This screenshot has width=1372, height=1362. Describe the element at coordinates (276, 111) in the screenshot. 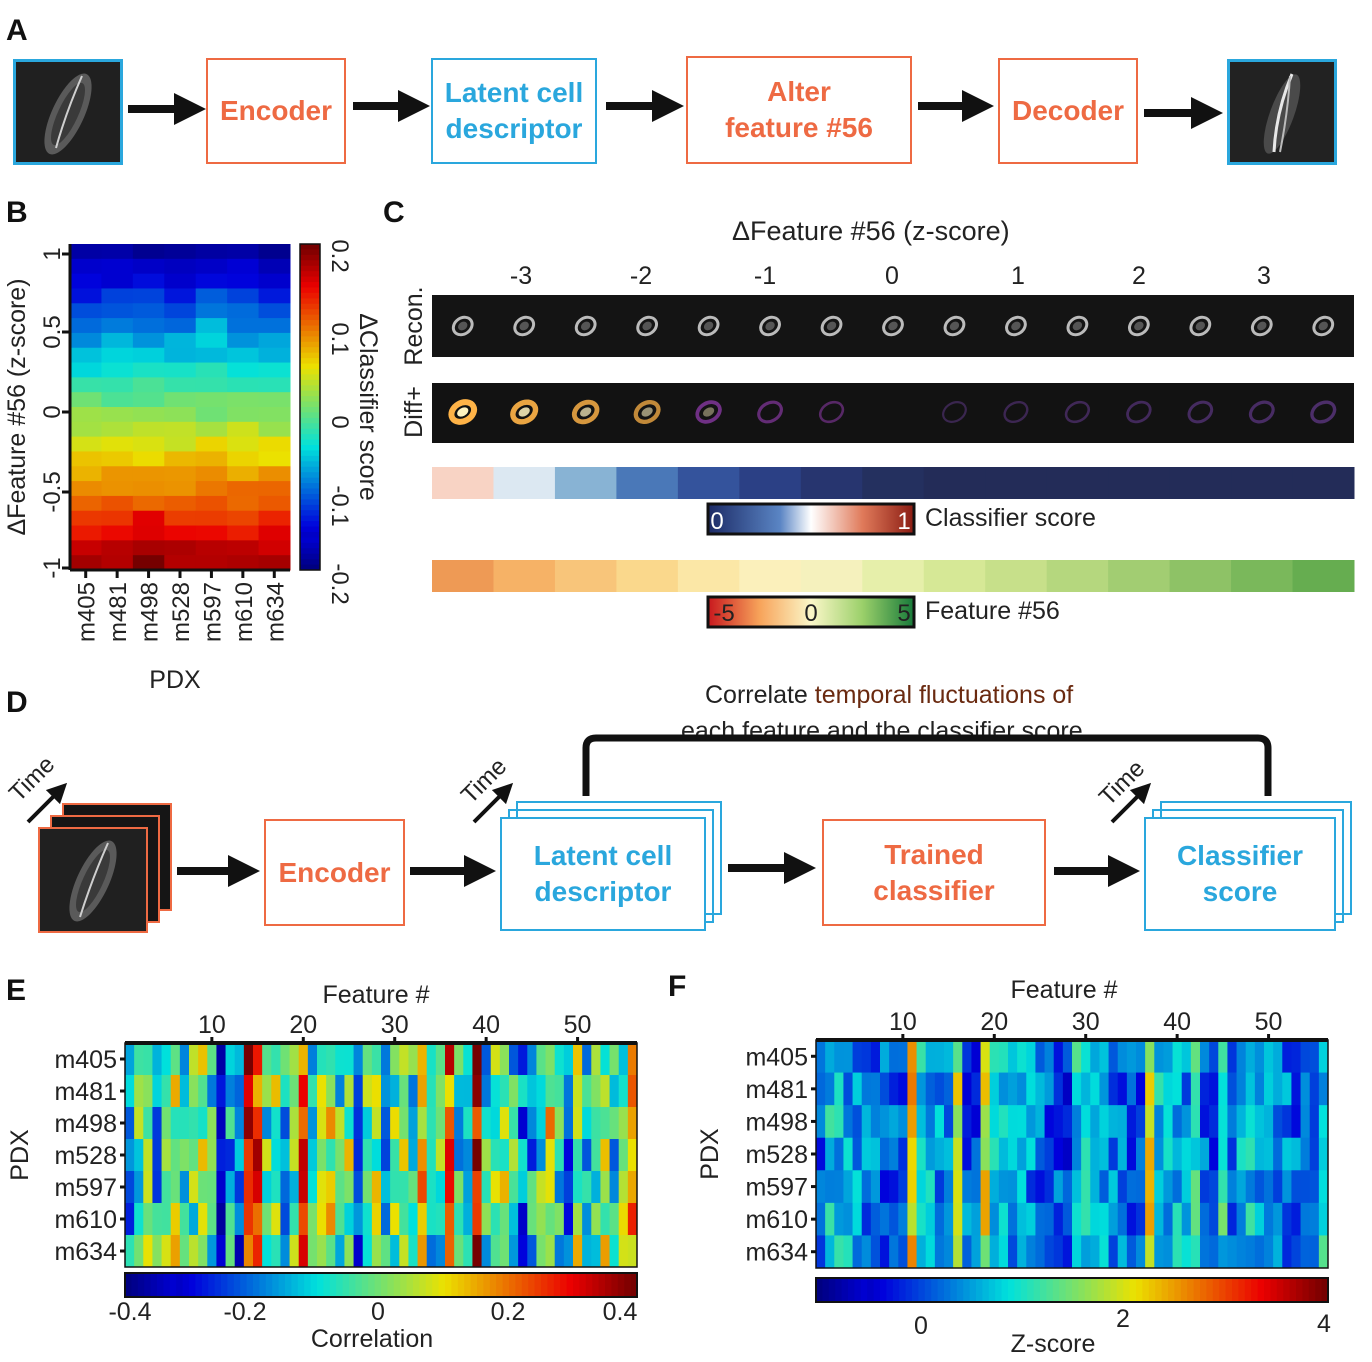

I see `encoder-box: Encoder` at that location.